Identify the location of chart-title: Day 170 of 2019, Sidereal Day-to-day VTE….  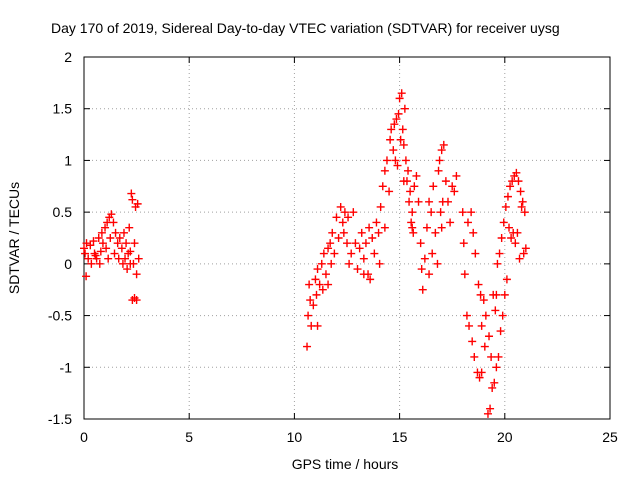
(305, 28).